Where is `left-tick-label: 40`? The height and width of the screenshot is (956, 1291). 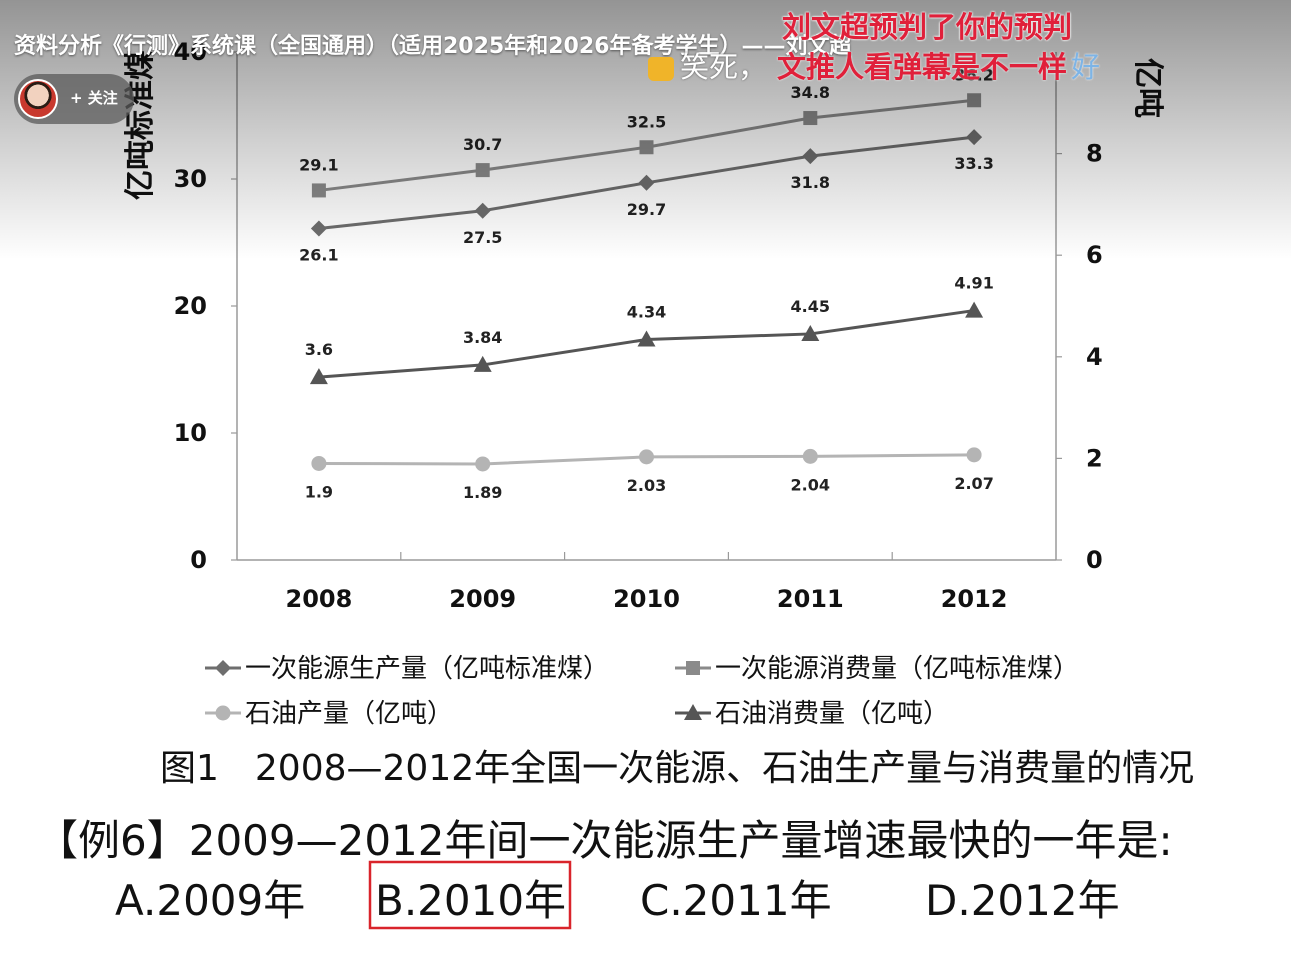 left-tick-label: 40 is located at coordinates (190, 52).